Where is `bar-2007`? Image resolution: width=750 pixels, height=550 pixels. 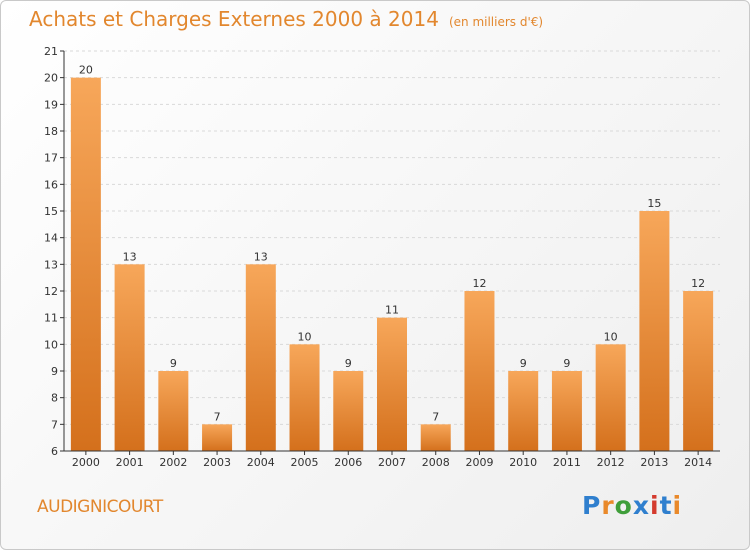 bar-2007 is located at coordinates (392, 384).